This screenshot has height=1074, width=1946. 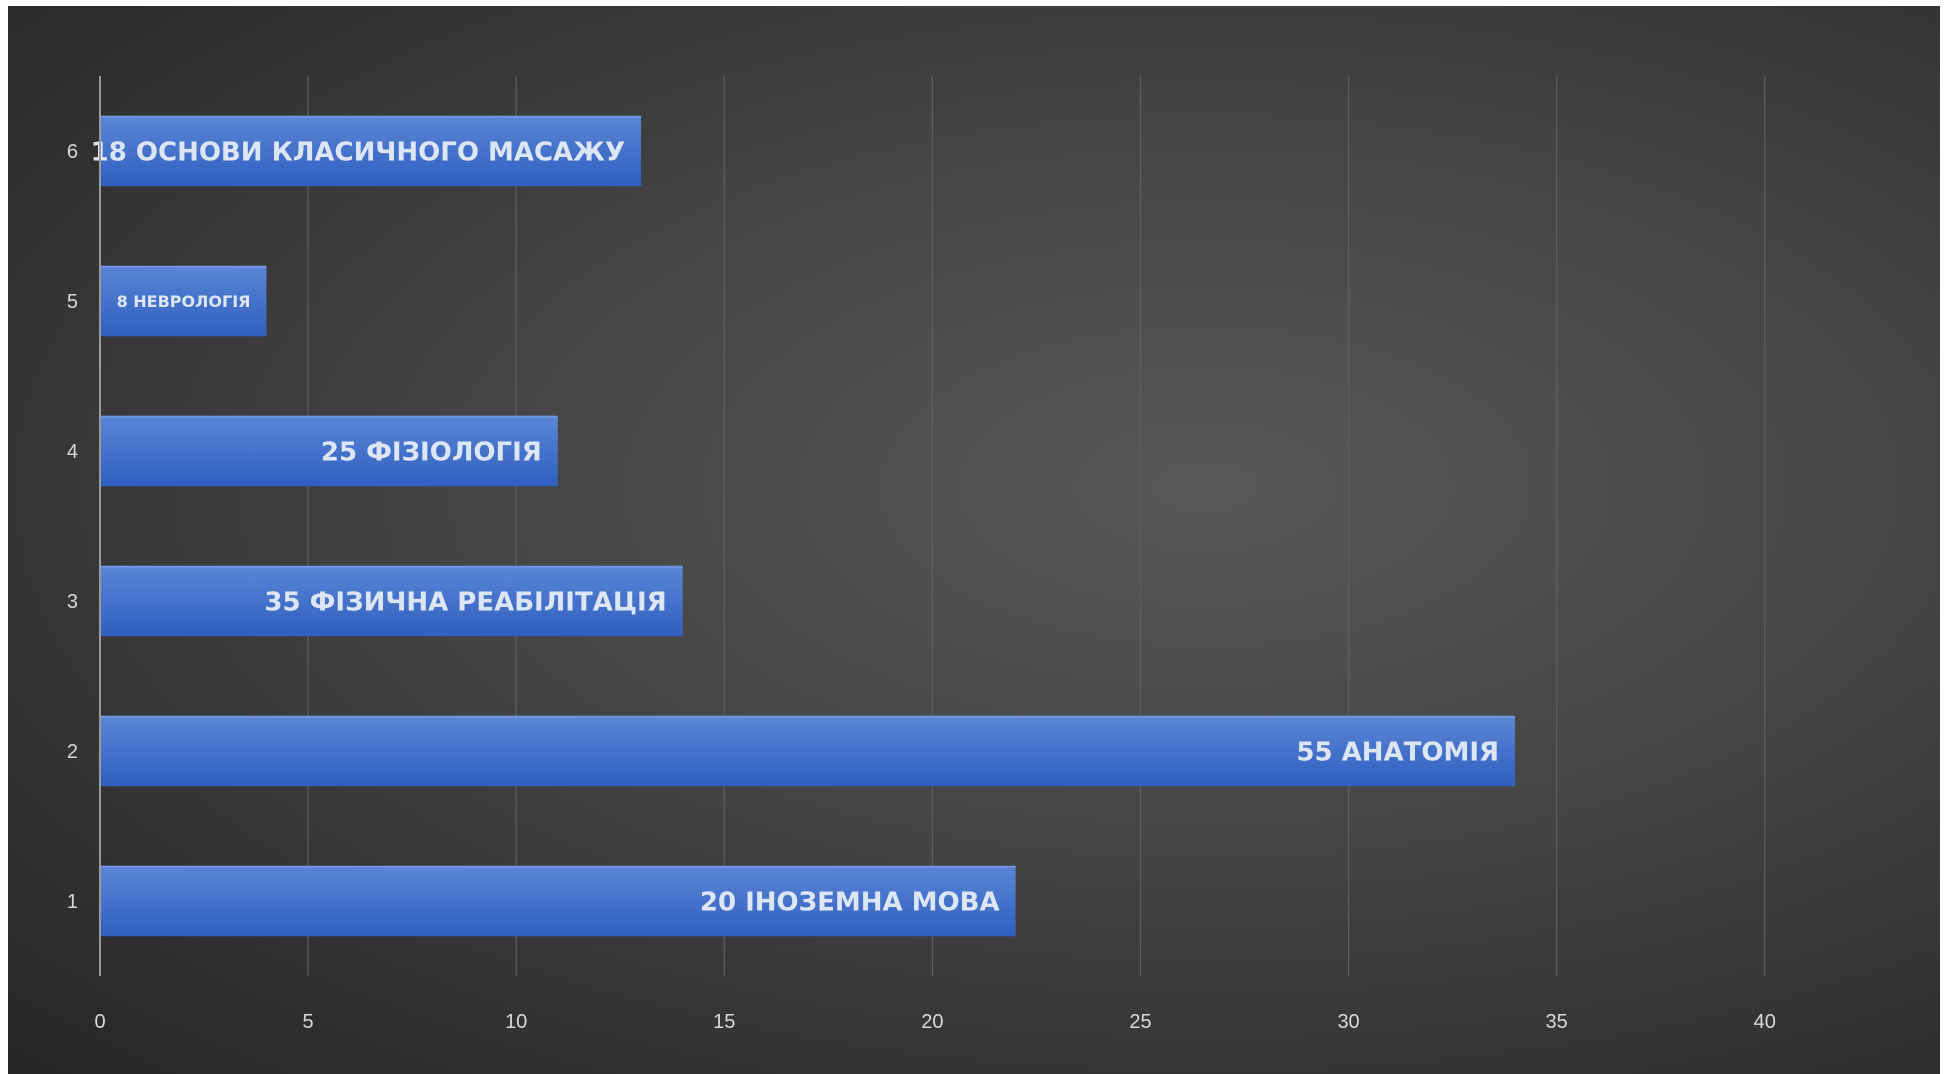 What do you see at coordinates (72, 602) in the screenshot?
I see `y-tick-label: 3` at bounding box center [72, 602].